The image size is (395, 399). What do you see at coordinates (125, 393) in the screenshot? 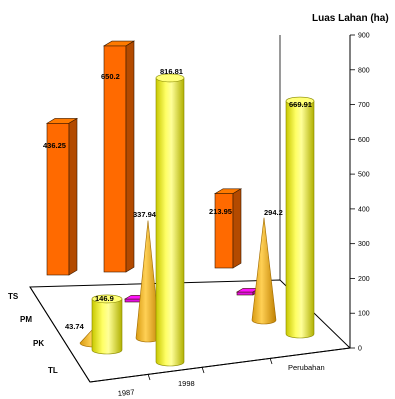
I see `x-tick-label: 1987` at bounding box center [125, 393].